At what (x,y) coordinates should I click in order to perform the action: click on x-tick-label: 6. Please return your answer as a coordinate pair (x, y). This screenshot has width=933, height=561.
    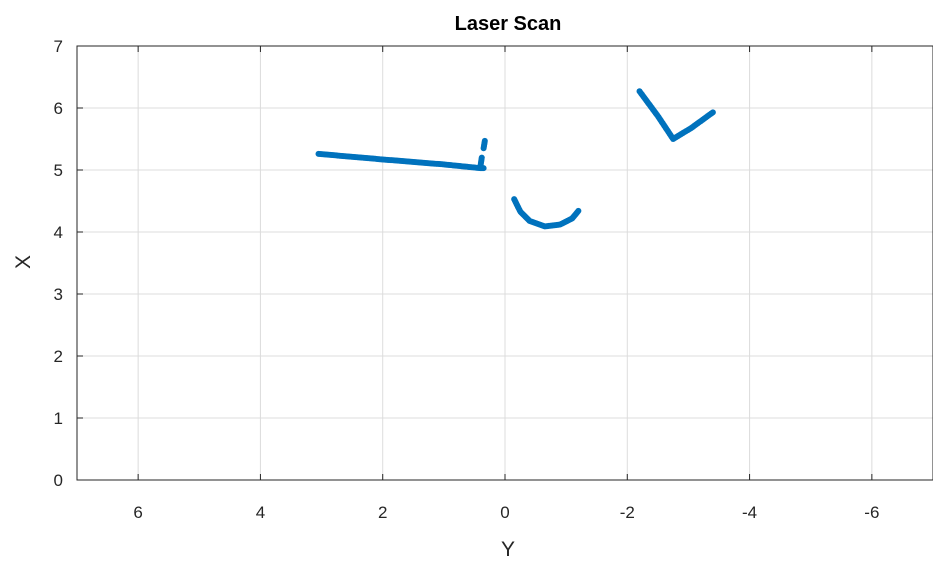
    Looking at the image, I should click on (137, 512).